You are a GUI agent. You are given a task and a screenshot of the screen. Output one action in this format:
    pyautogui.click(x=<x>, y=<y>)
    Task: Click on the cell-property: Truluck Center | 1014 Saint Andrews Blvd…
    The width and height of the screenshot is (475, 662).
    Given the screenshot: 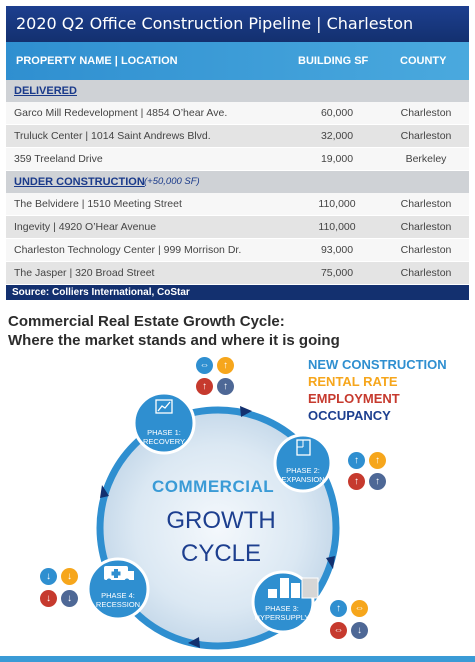 What is the action you would take?
    pyautogui.click(x=112, y=136)
    